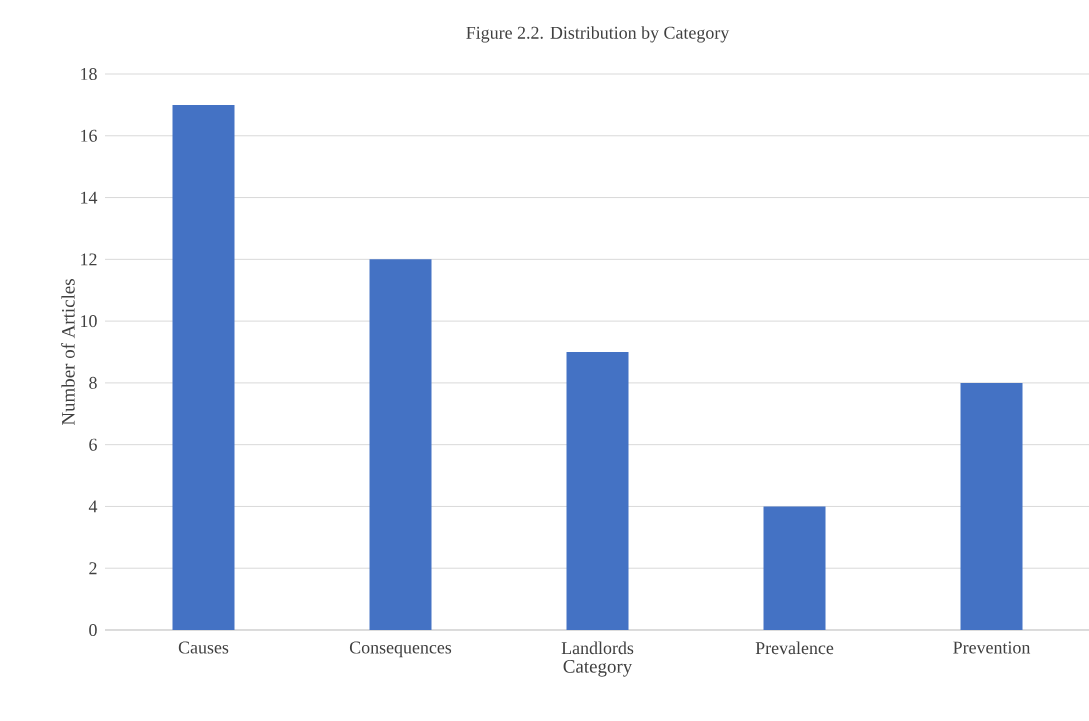 The width and height of the screenshot is (1089, 721). I want to click on y-tick-label: 16, so click(89, 135).